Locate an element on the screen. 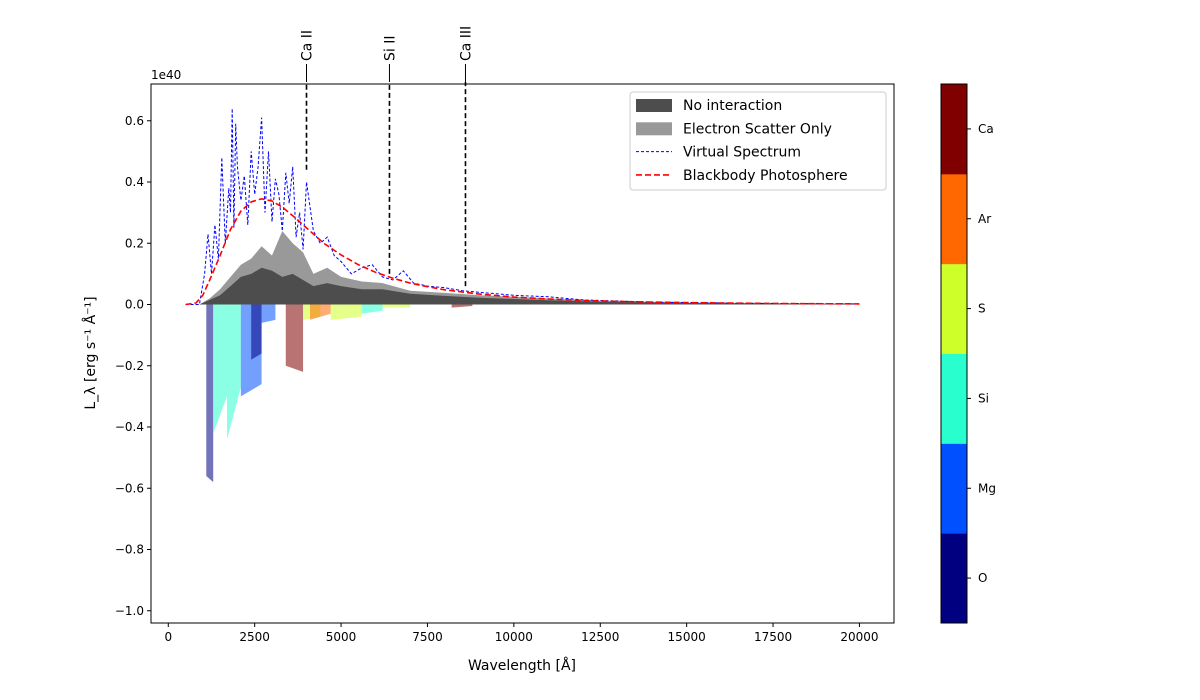 The width and height of the screenshot is (1200, 700). absorption-band-ar is located at coordinates (320, 312).